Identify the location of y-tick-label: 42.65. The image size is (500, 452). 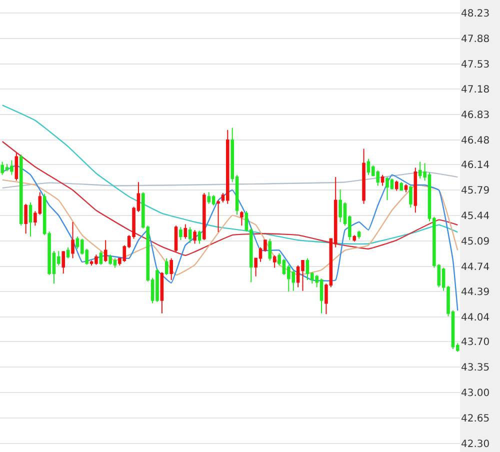
(475, 418).